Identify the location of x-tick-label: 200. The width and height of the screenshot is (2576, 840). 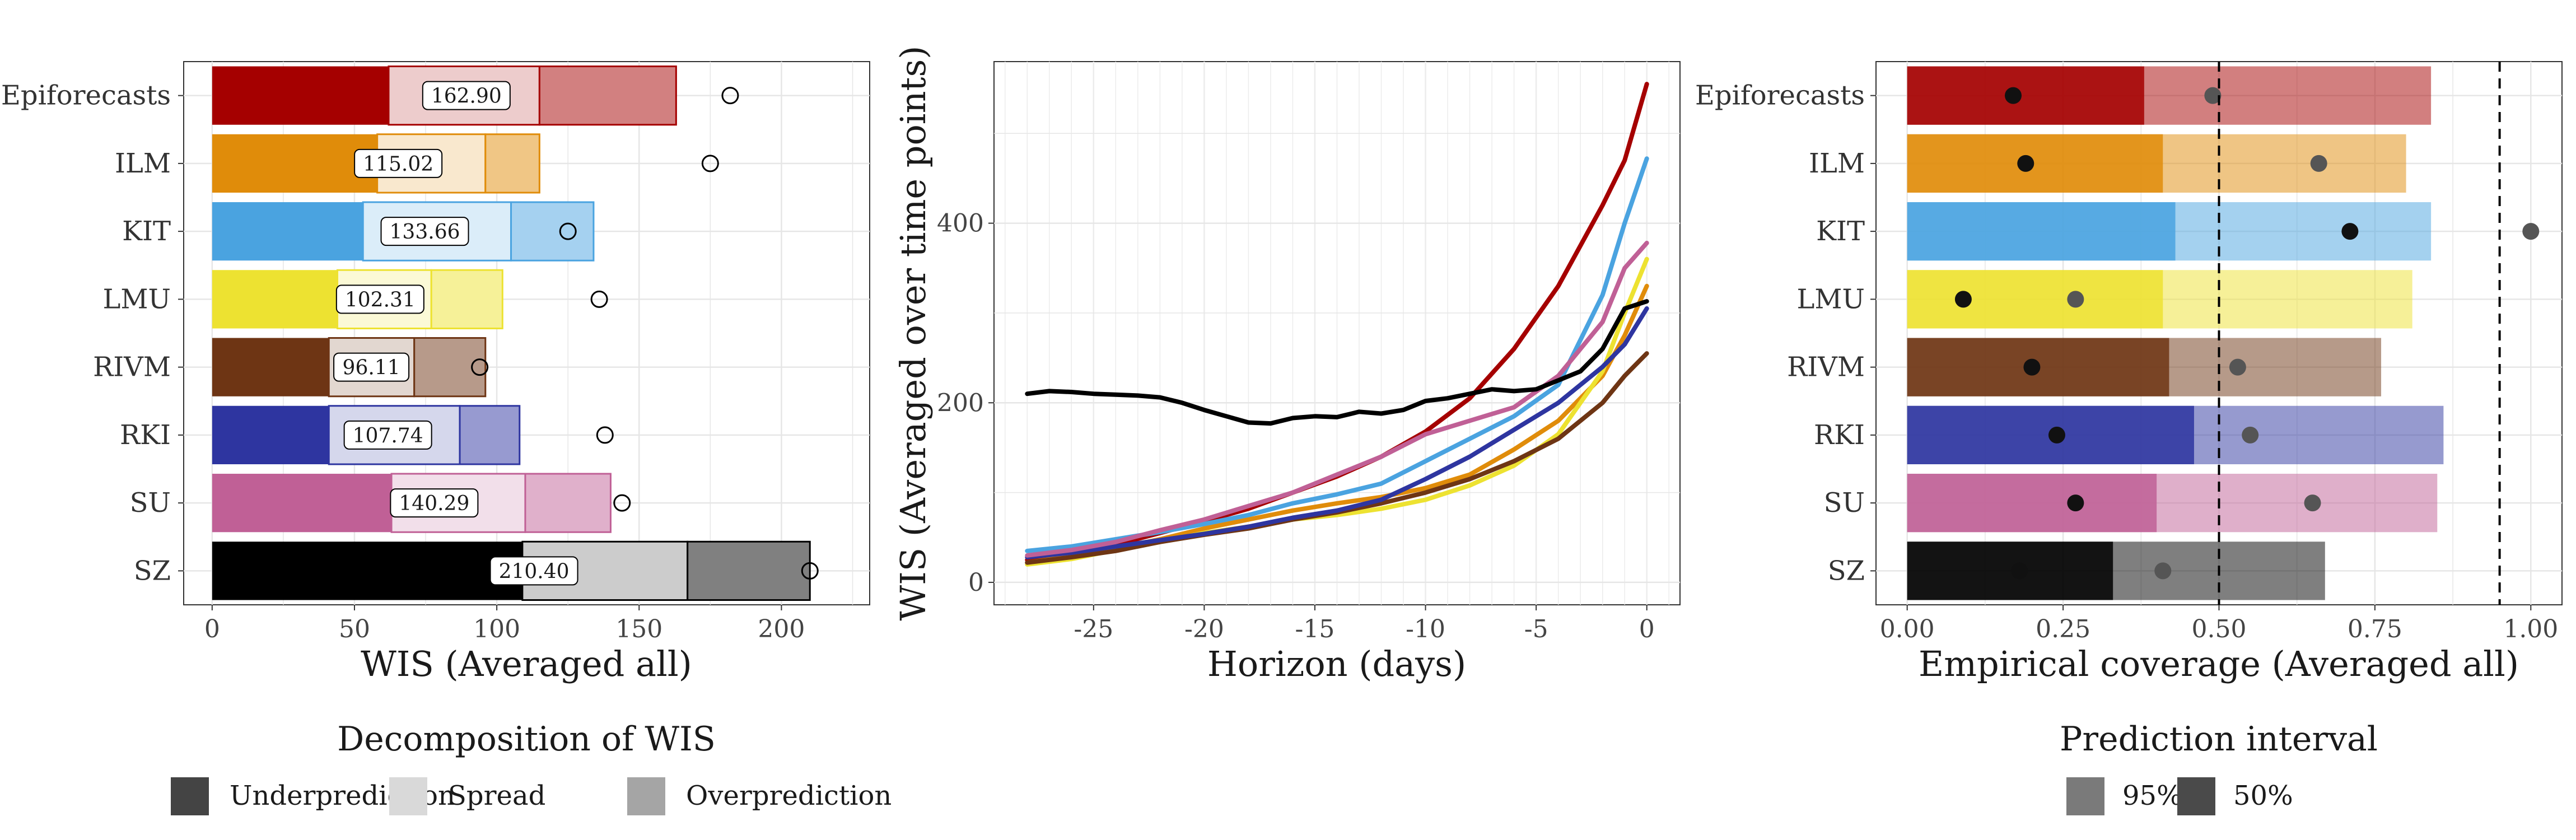
(782, 629).